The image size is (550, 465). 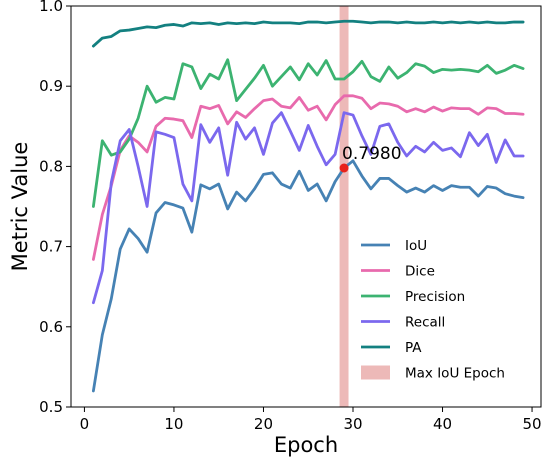 I want to click on y-tick-label: 0.9, so click(x=51, y=86).